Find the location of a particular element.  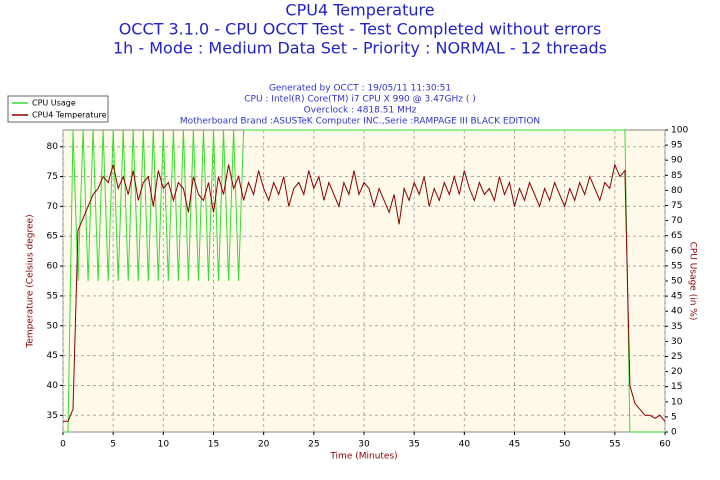

y-tick-label: 80 is located at coordinates (53, 147).